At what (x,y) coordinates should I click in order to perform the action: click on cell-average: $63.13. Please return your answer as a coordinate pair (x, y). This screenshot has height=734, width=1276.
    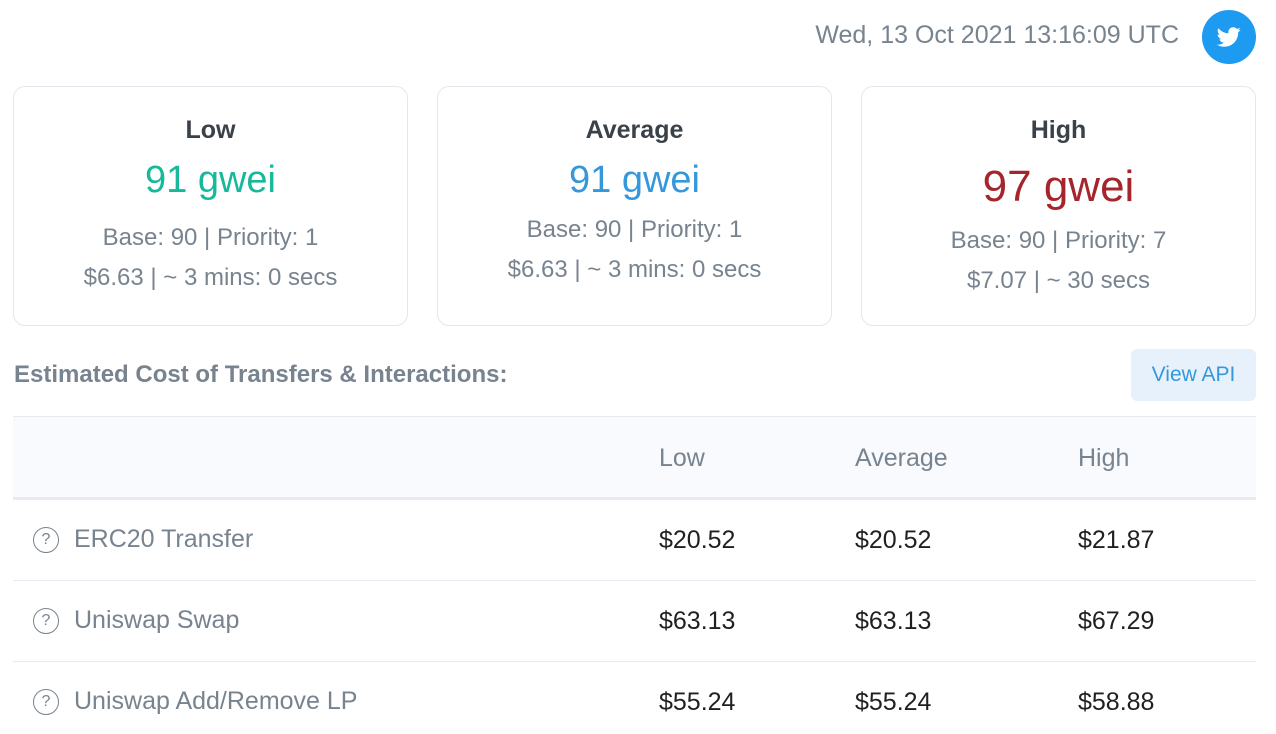
    Looking at the image, I should click on (893, 621).